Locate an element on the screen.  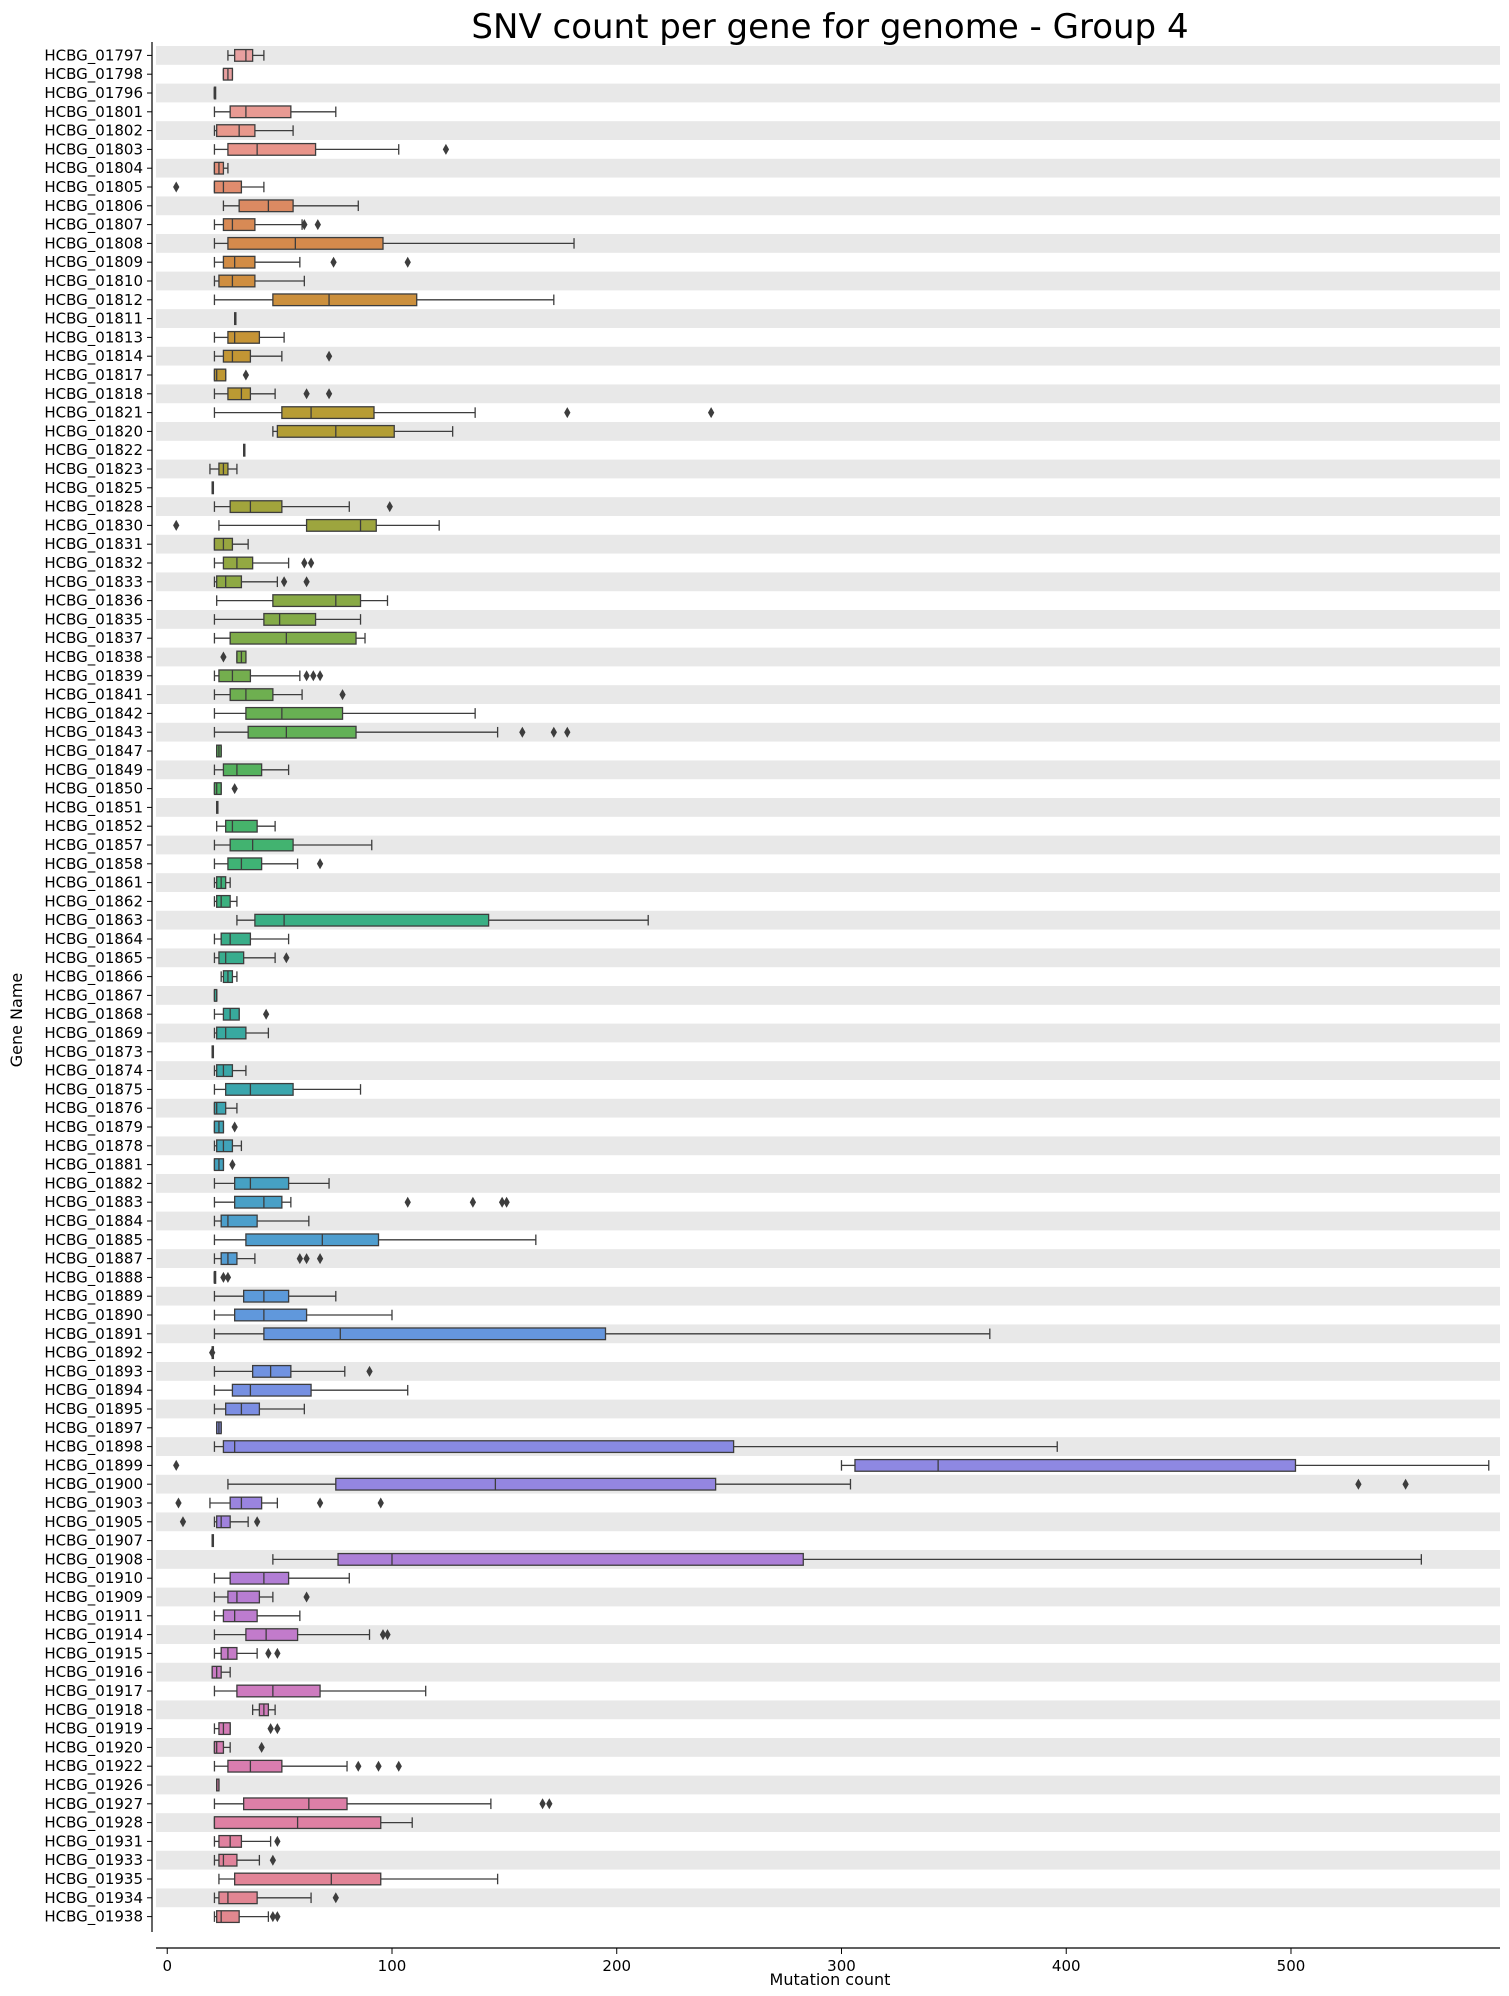
y-tick-label: HCBG_01903 is located at coordinates (93, 1503).